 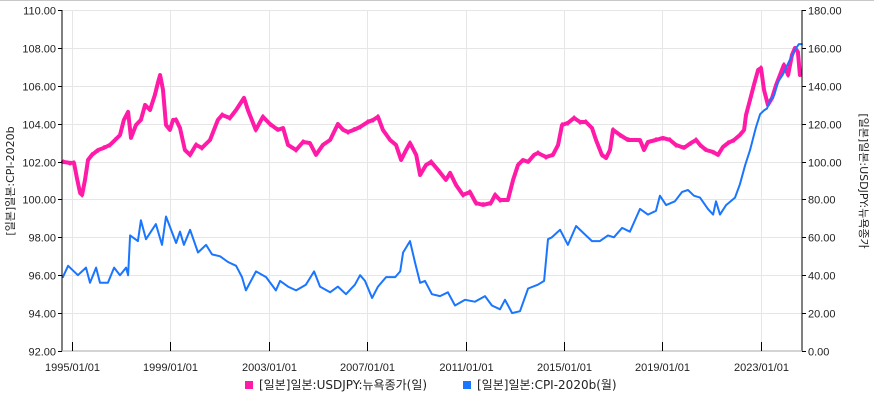 I want to click on right-tick-label: 80.00, so click(x=822, y=201).